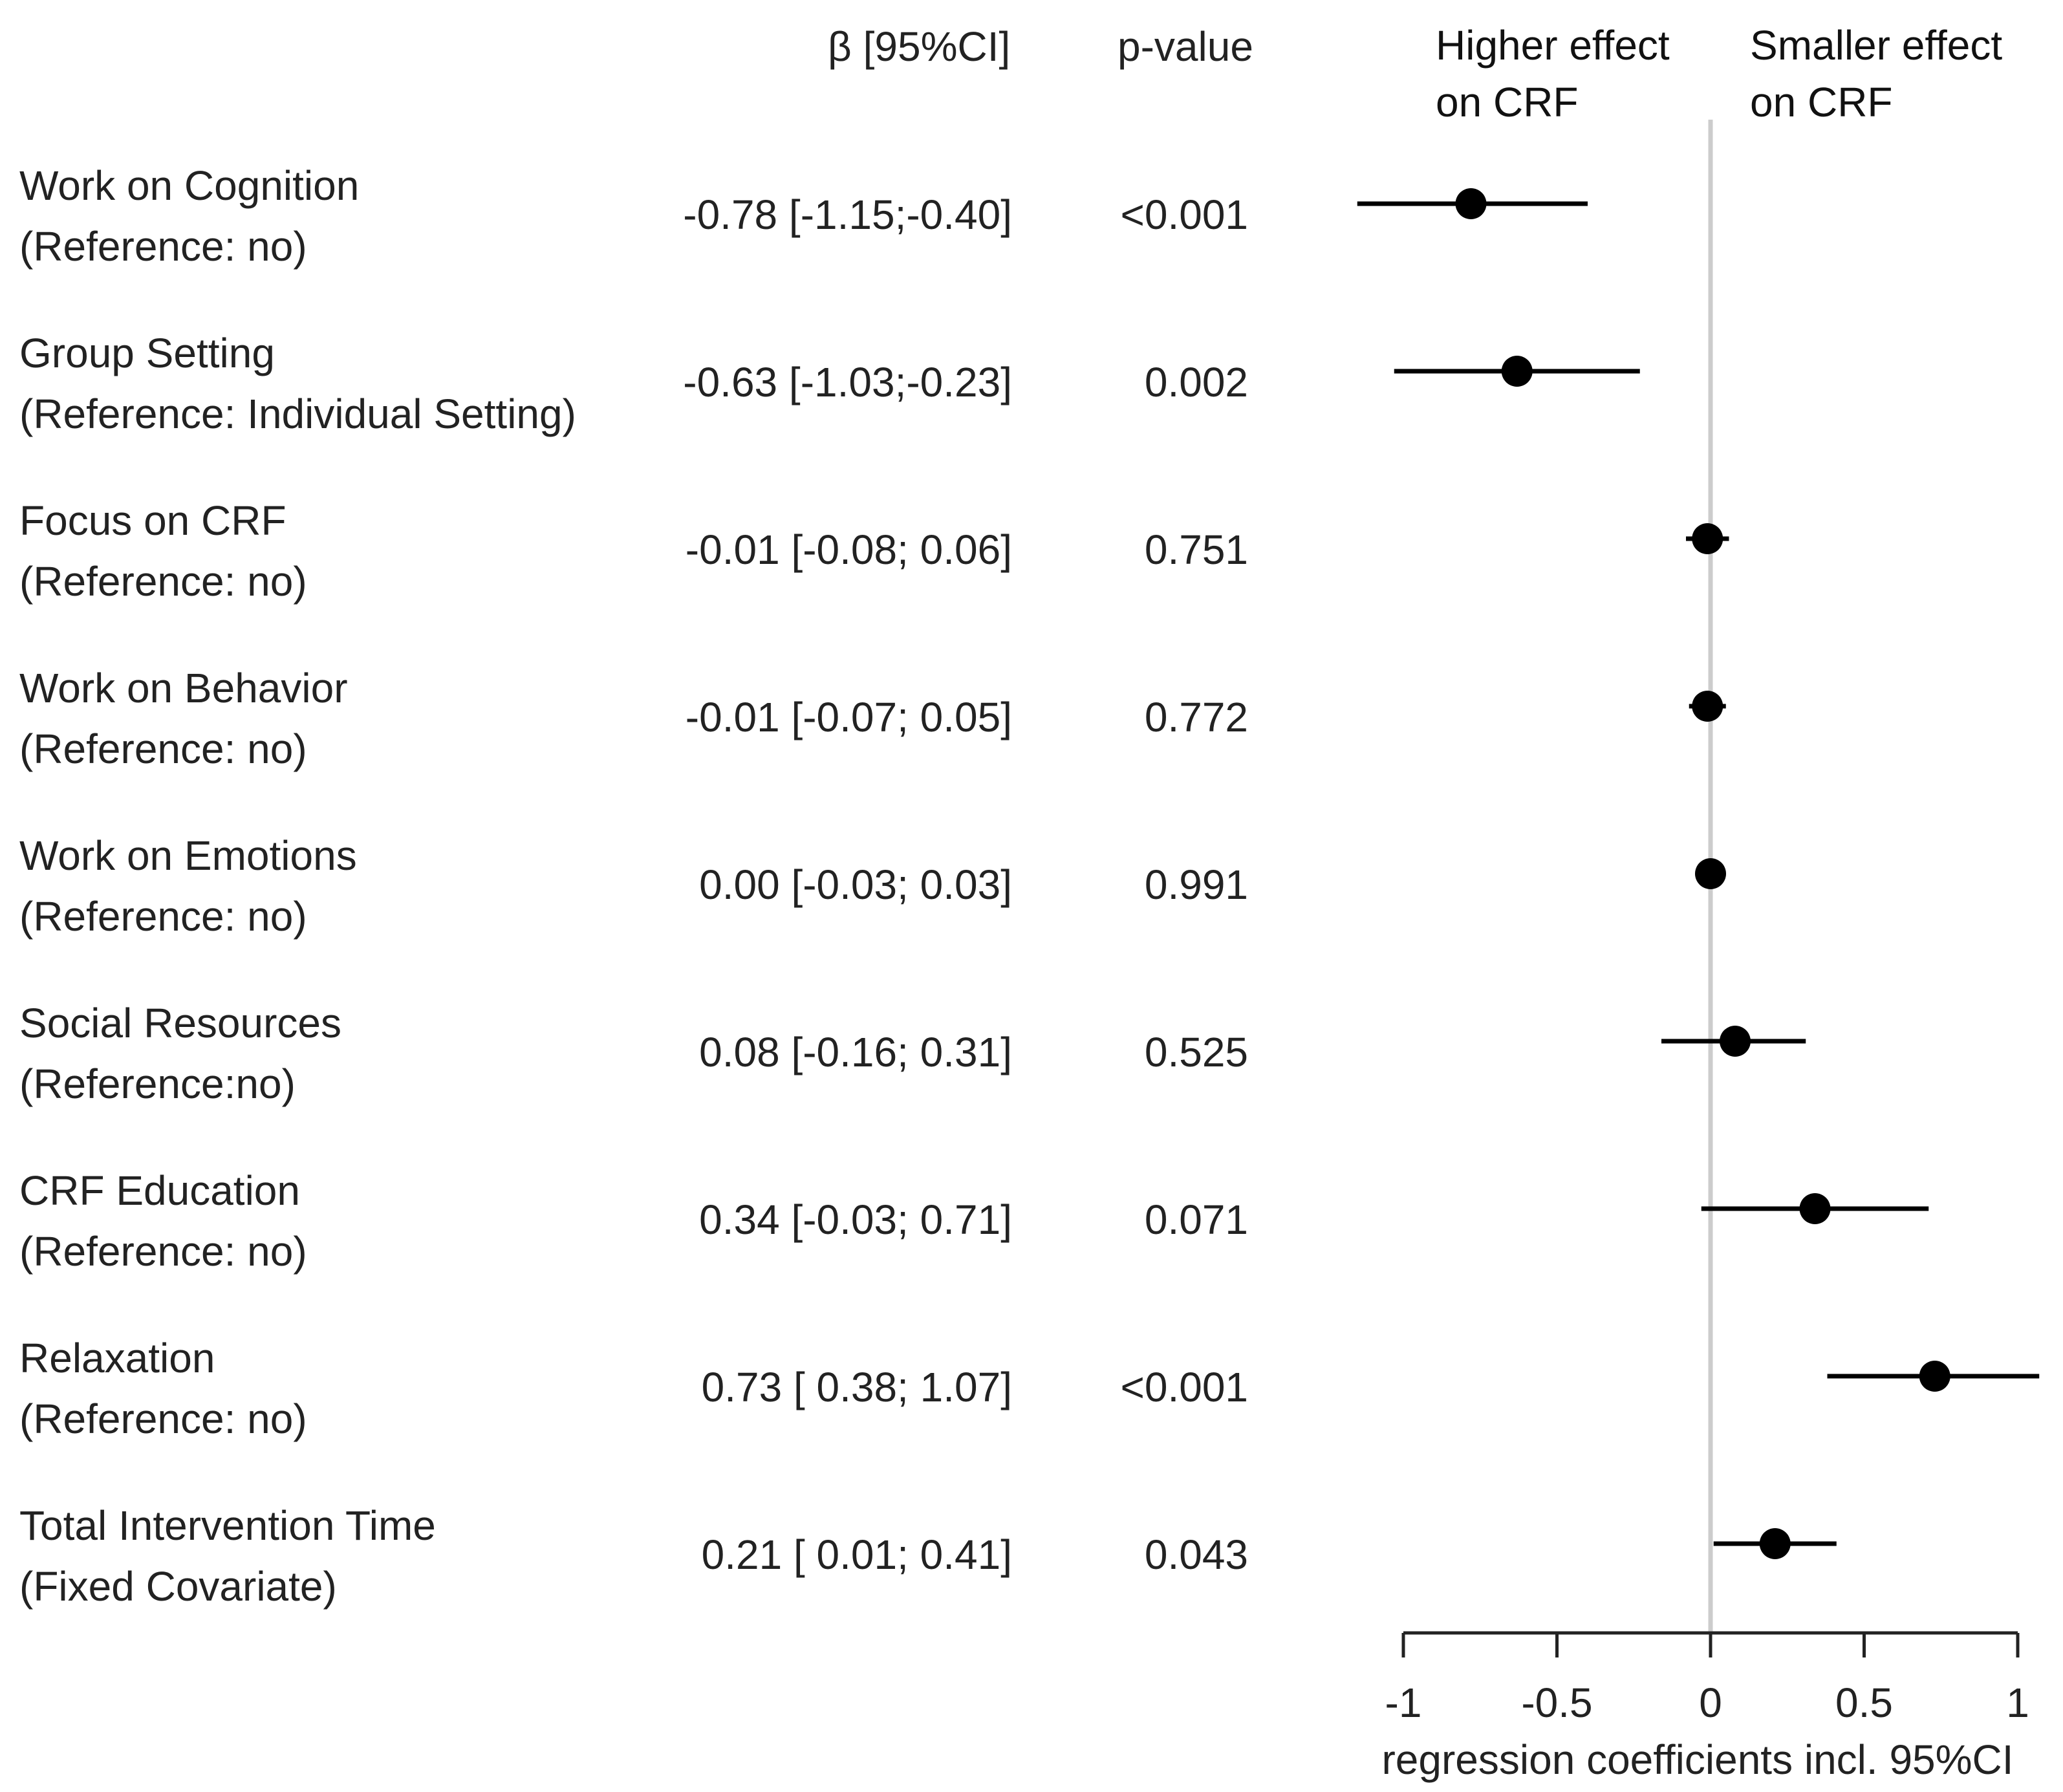 This screenshot has height=1792, width=2063. What do you see at coordinates (188, 886) in the screenshot?
I see `row-label: Work on Emotions (Reference: no)` at bounding box center [188, 886].